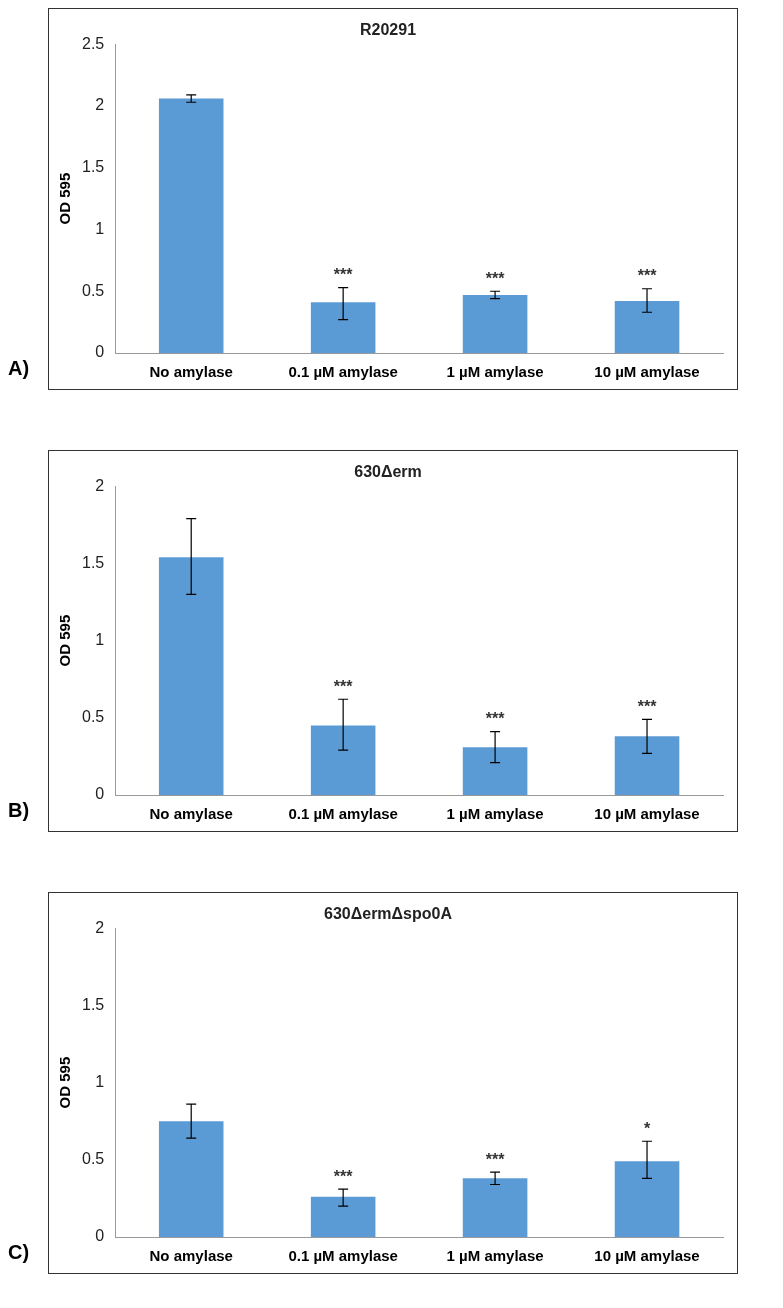 The height and width of the screenshot is (1308, 783). What do you see at coordinates (388, 914) in the screenshot?
I see `chart-title: 630ΔermΔspo0A` at bounding box center [388, 914].